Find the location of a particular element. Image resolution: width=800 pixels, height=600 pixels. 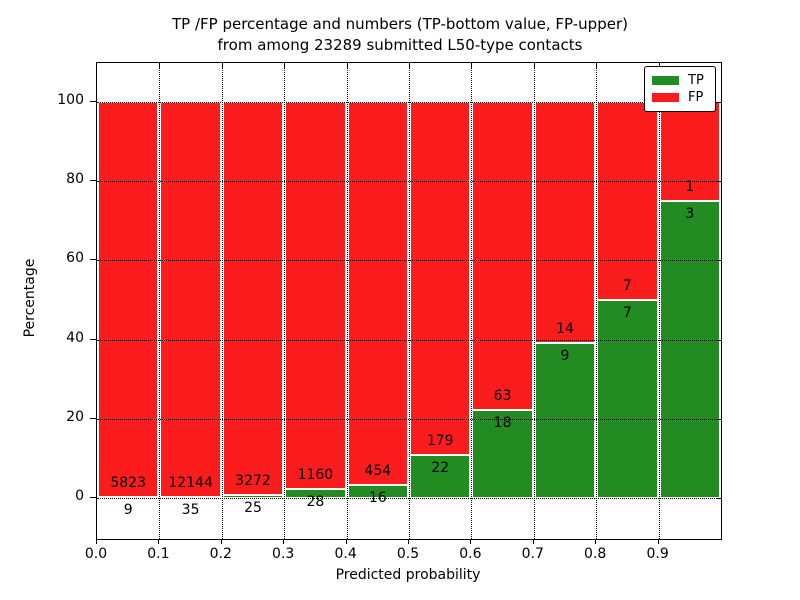

fp-count-label: 5823 is located at coordinates (128, 483).